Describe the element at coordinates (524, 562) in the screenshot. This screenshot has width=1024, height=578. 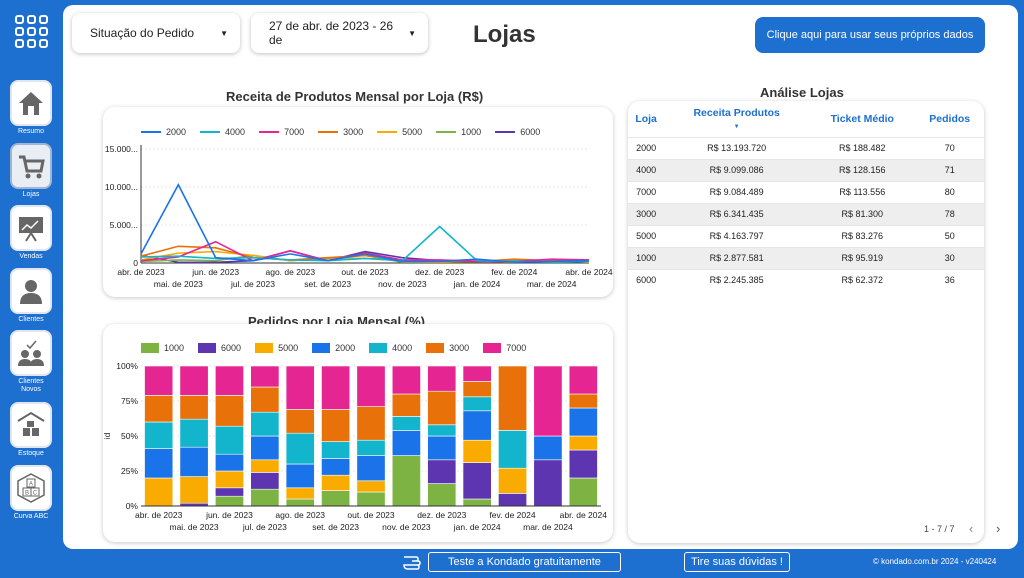
I see `free-trial-button: Teste a Kondado gratuitamente` at that location.